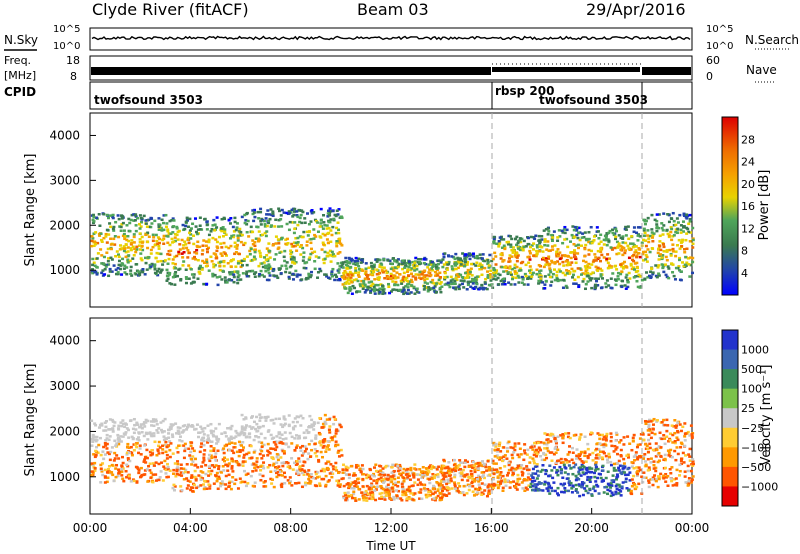 The height and width of the screenshot is (554, 800). I want to click on cpid-label: CPID, so click(20, 92).